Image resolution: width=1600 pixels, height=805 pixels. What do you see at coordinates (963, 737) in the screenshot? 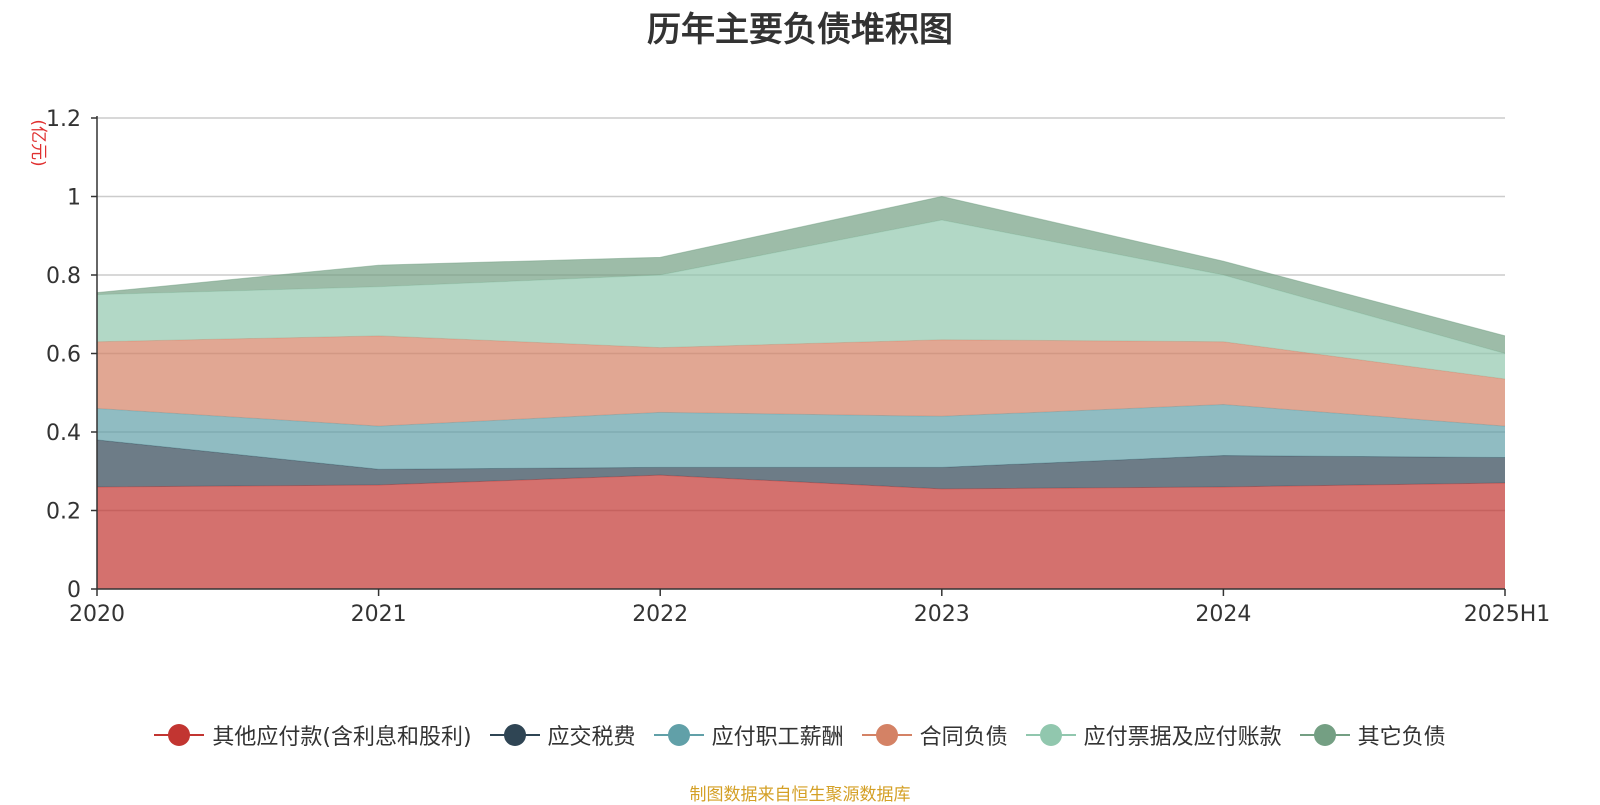
I see `legend-label: 合同负债` at bounding box center [963, 737].